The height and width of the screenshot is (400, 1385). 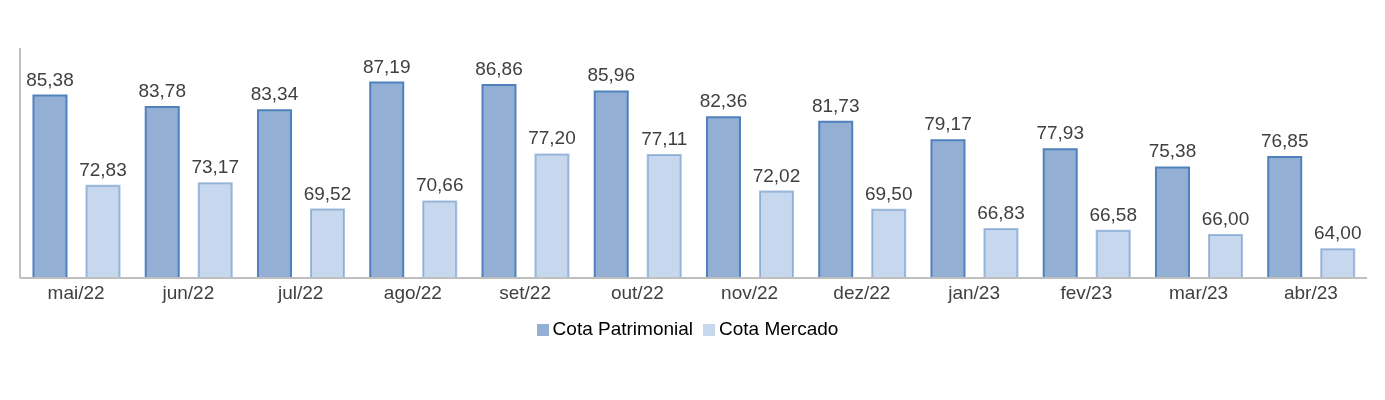 What do you see at coordinates (1086, 293) in the screenshot?
I see `x-tick-label: fev/23` at bounding box center [1086, 293].